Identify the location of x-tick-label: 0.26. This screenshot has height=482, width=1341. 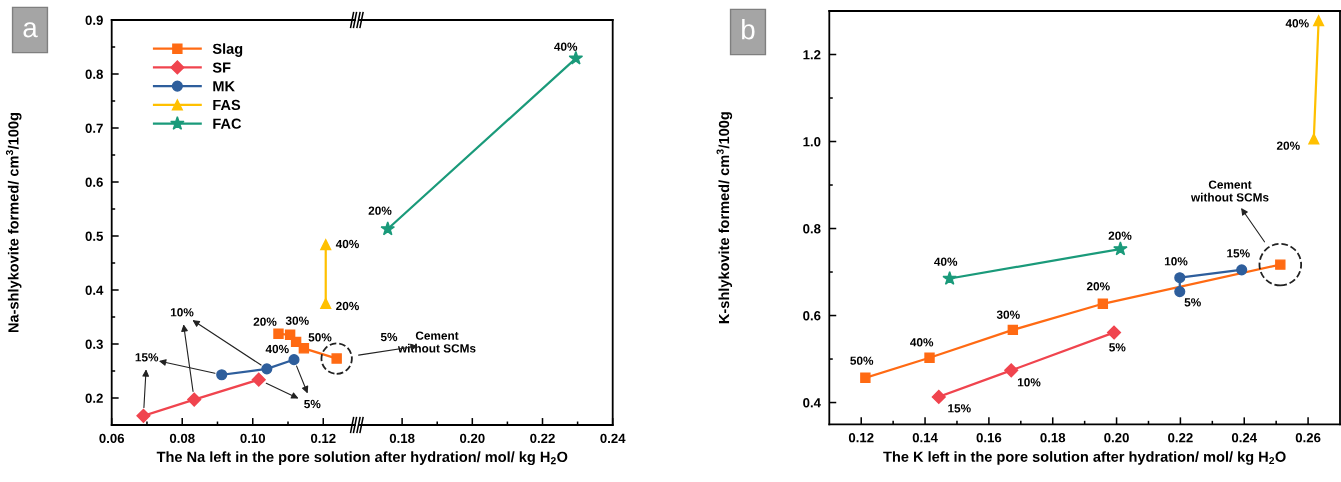
(1308, 437).